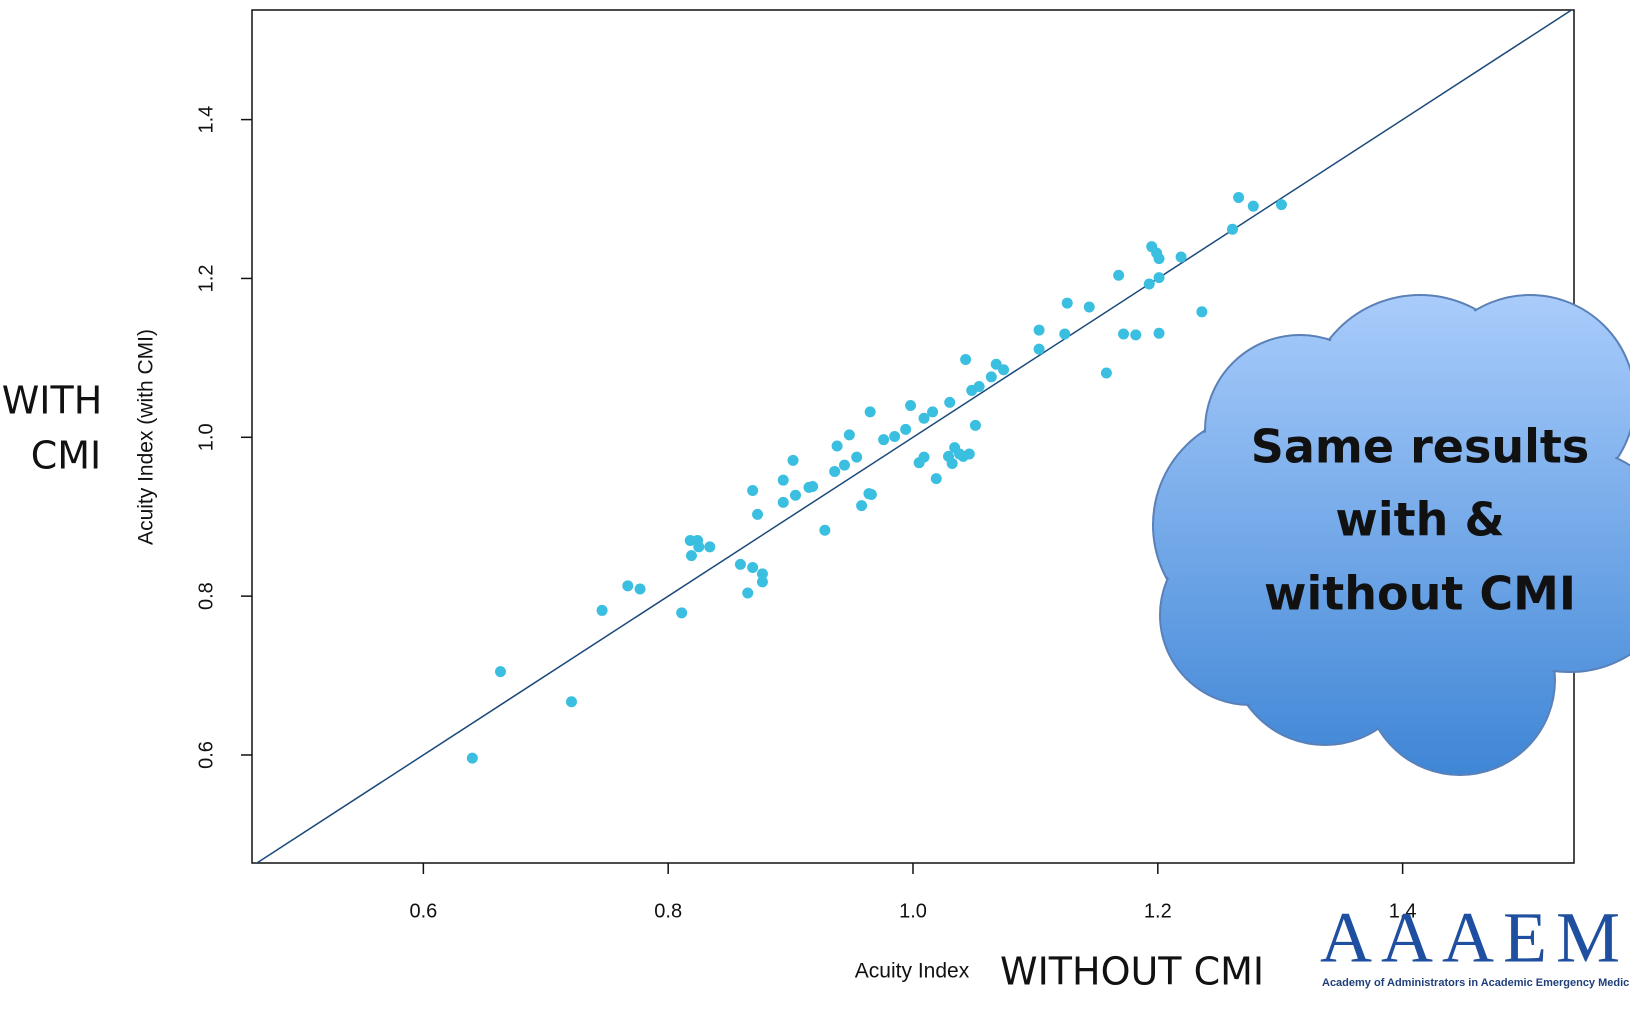 Image resolution: width=1630 pixels, height=1032 pixels. Describe the element at coordinates (1420, 447) in the screenshot. I see `callout-text: Same results` at that location.